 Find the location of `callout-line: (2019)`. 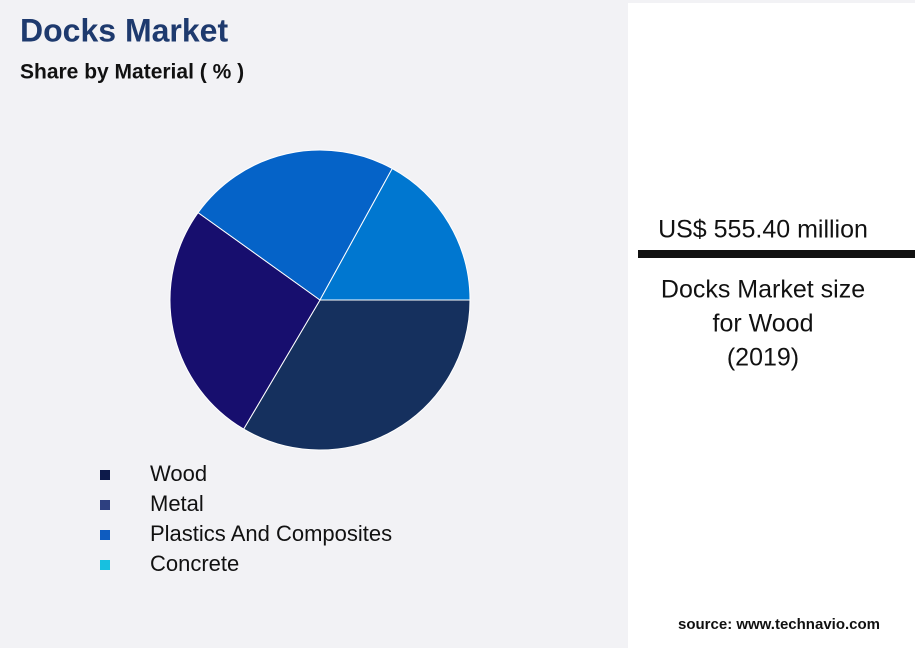

callout-line: (2019) is located at coordinates (763, 358).